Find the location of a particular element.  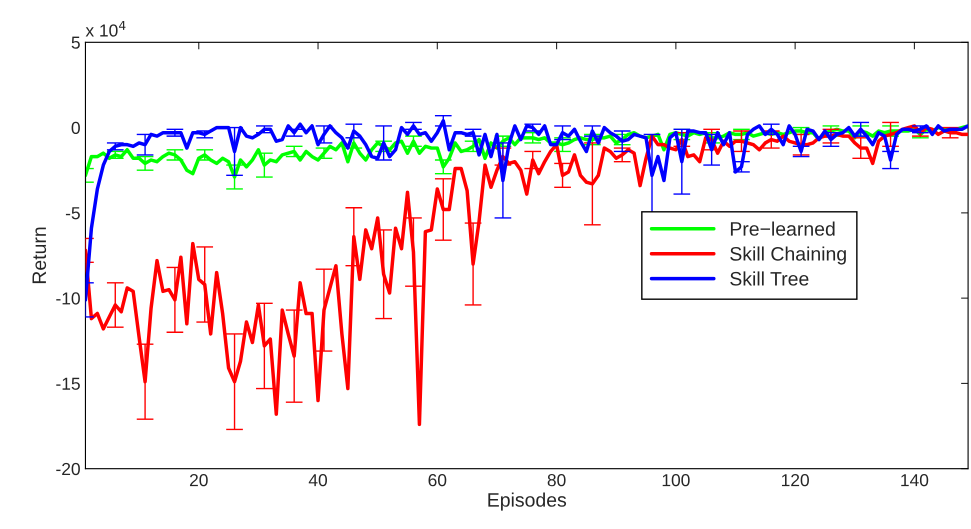

x-tick-label: 20 is located at coordinates (199, 480).